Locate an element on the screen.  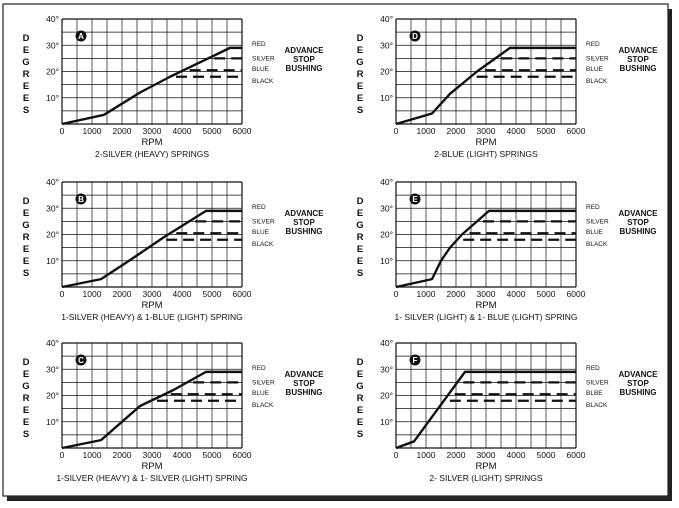
chart-caption: 2-BLUE (LIGHT) SPRINGS is located at coordinates (486, 154).